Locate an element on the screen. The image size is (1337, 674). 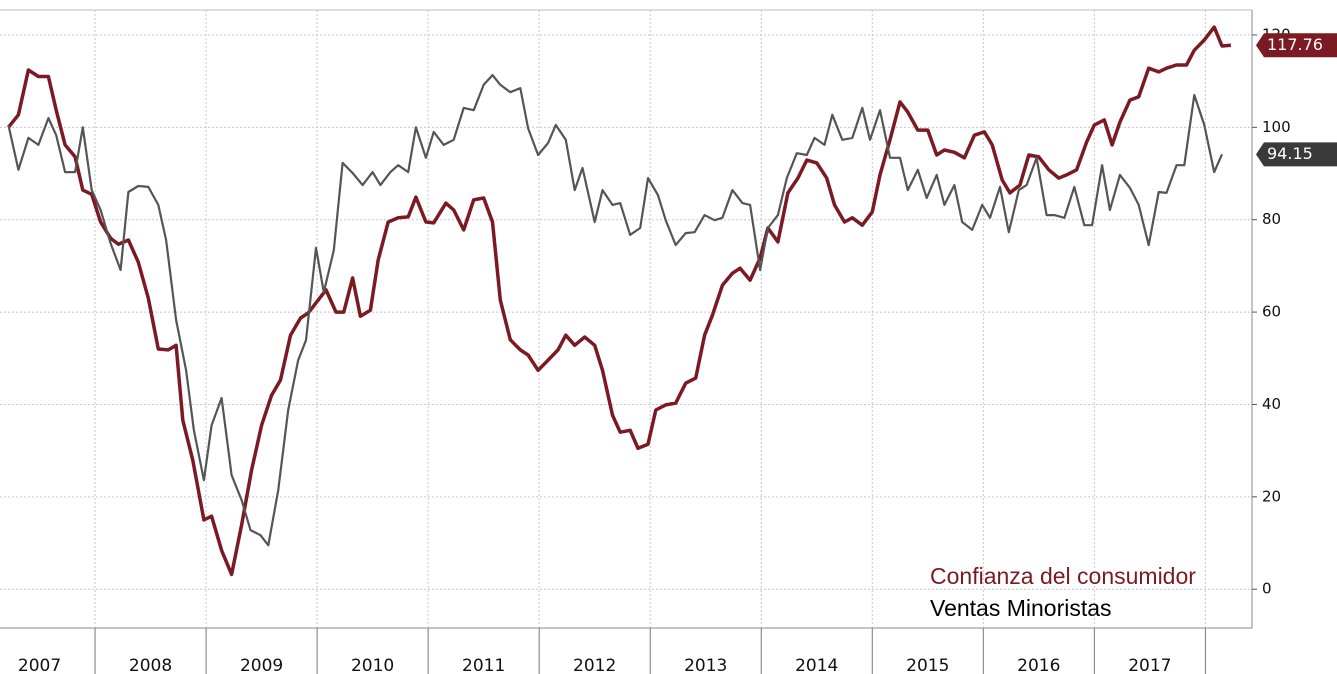
x-tick-label: 2009 is located at coordinates (261, 665).